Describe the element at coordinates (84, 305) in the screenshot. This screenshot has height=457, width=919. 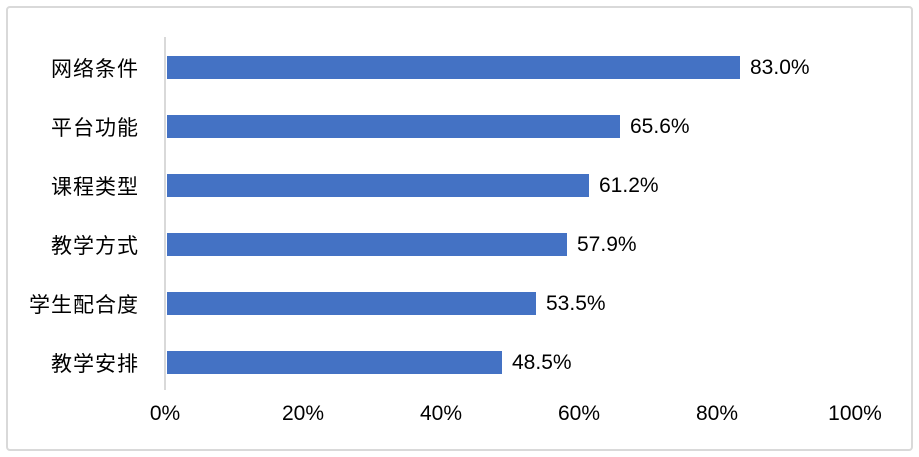
I see `category-label: 学生配合度` at that location.